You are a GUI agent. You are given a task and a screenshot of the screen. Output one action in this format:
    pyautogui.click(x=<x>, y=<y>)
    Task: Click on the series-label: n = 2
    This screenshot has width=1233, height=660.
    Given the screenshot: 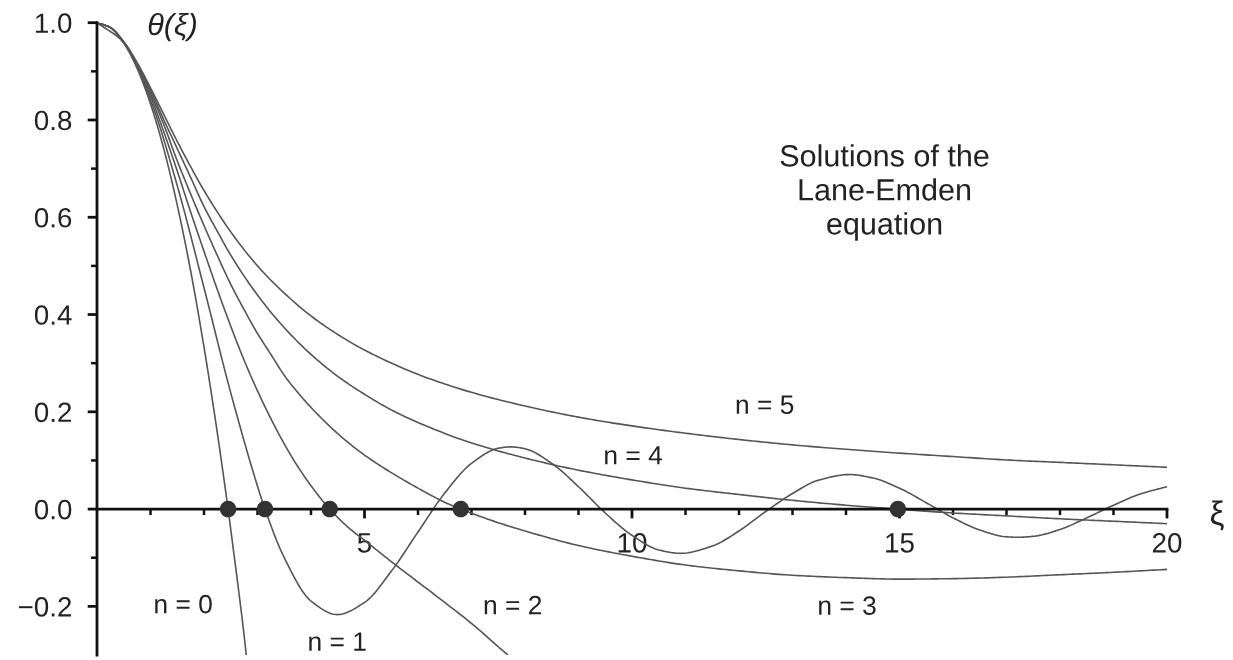 What is the action you would take?
    pyautogui.click(x=513, y=605)
    